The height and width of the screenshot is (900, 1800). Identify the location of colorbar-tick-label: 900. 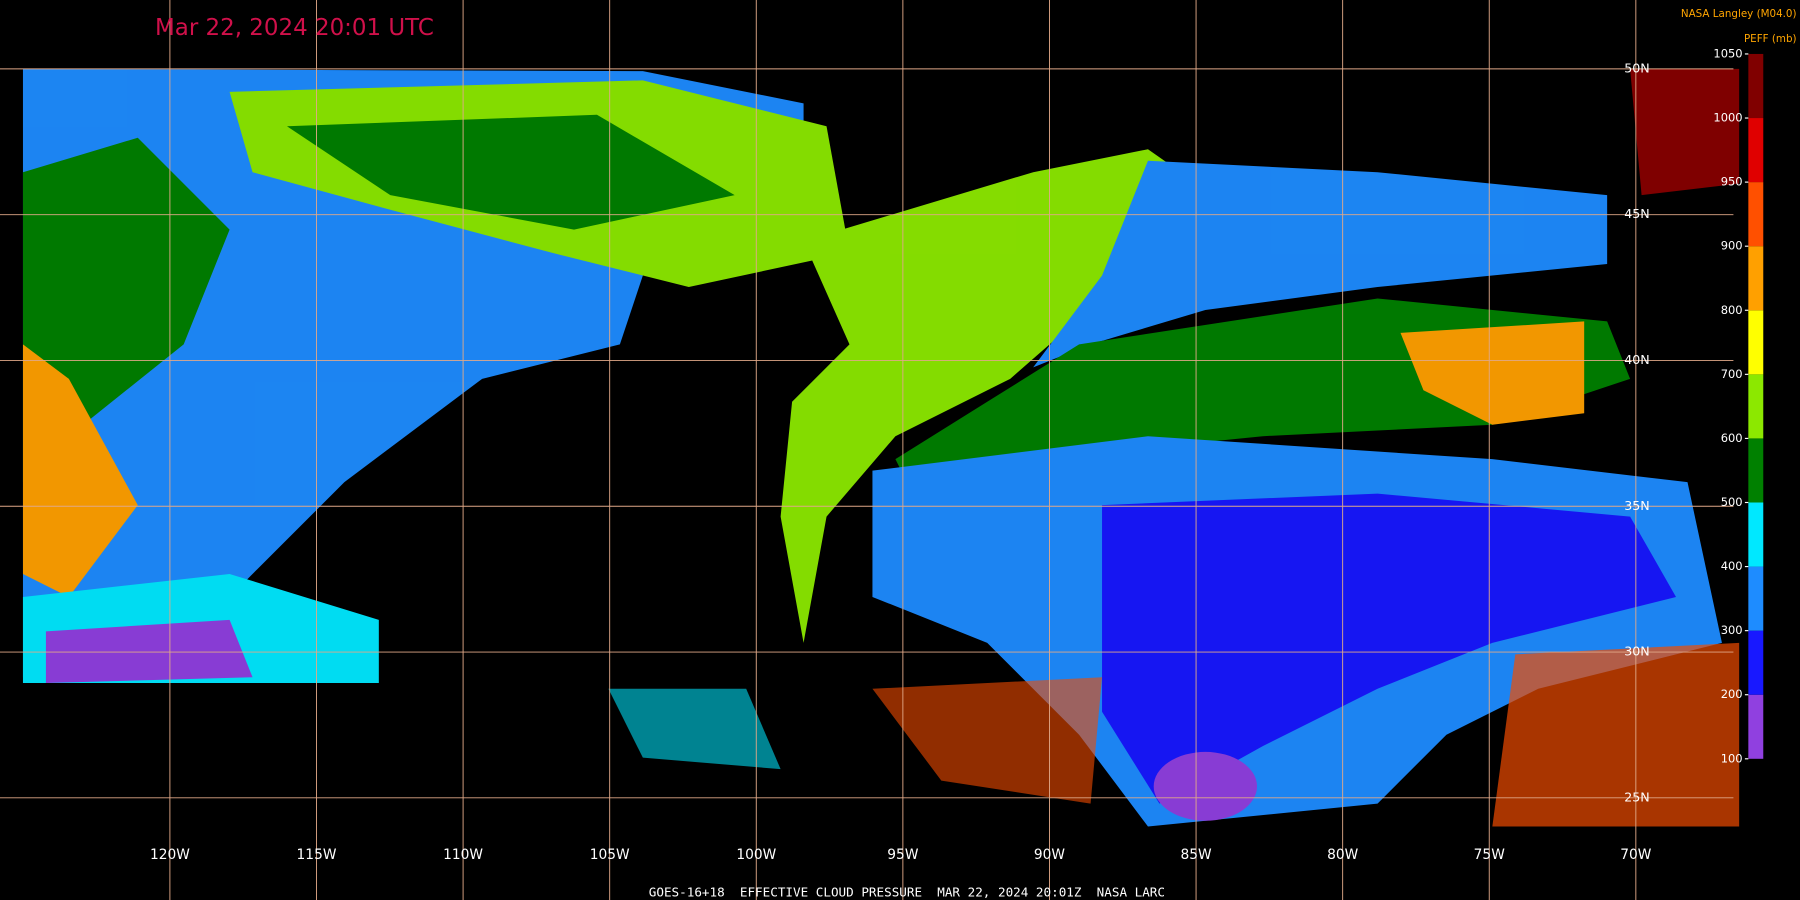
(1732, 246).